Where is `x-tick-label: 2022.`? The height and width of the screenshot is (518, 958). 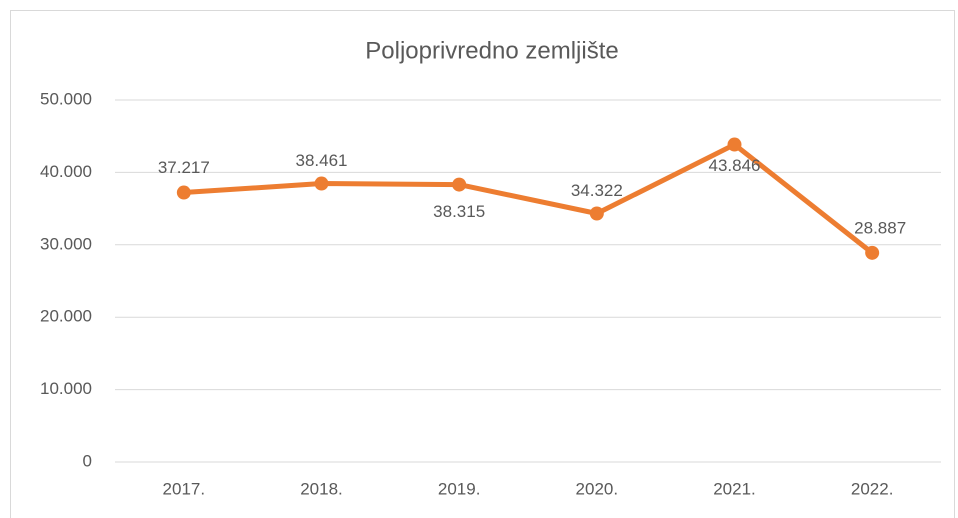 x-tick-label: 2022. is located at coordinates (872, 488).